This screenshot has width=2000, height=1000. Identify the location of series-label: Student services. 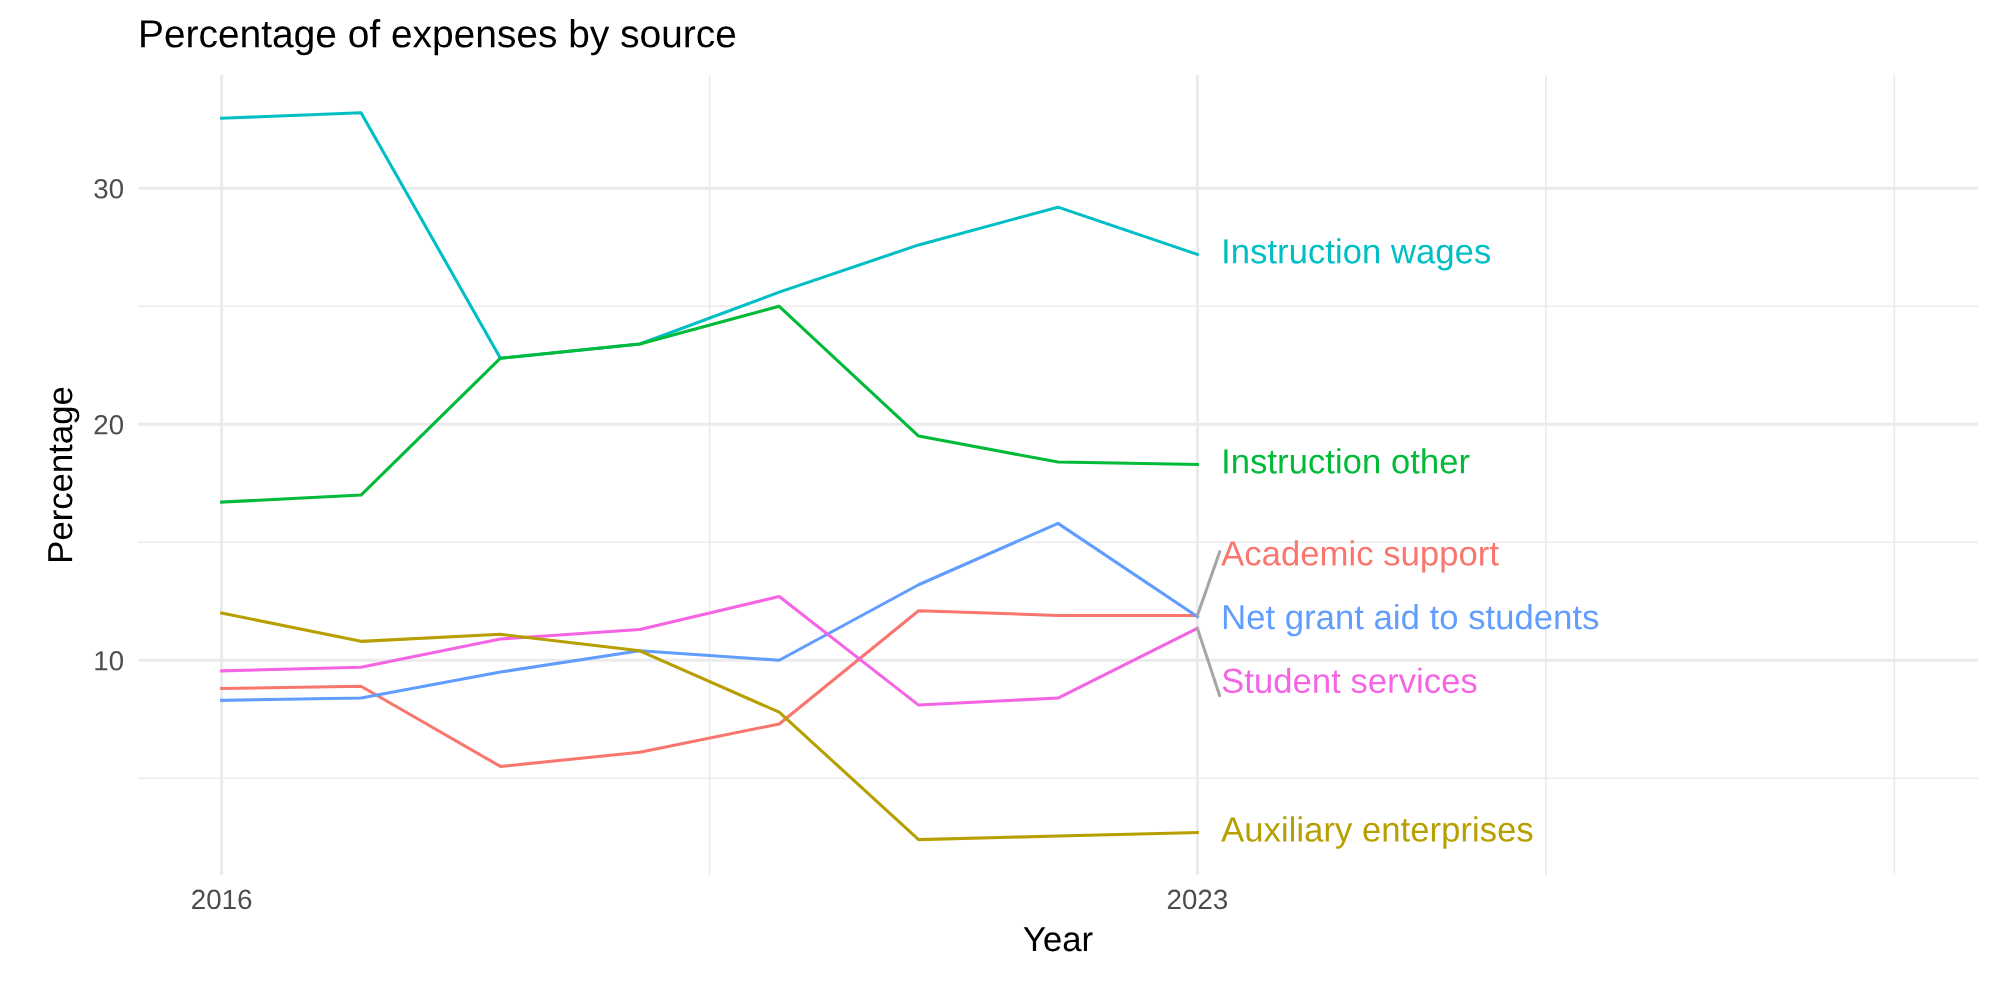
(1349, 680).